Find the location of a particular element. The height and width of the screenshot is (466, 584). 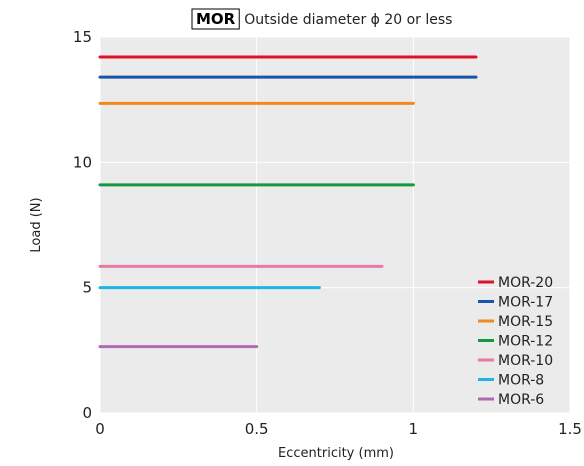

legend-label: MOR-12 is located at coordinates (525, 342).